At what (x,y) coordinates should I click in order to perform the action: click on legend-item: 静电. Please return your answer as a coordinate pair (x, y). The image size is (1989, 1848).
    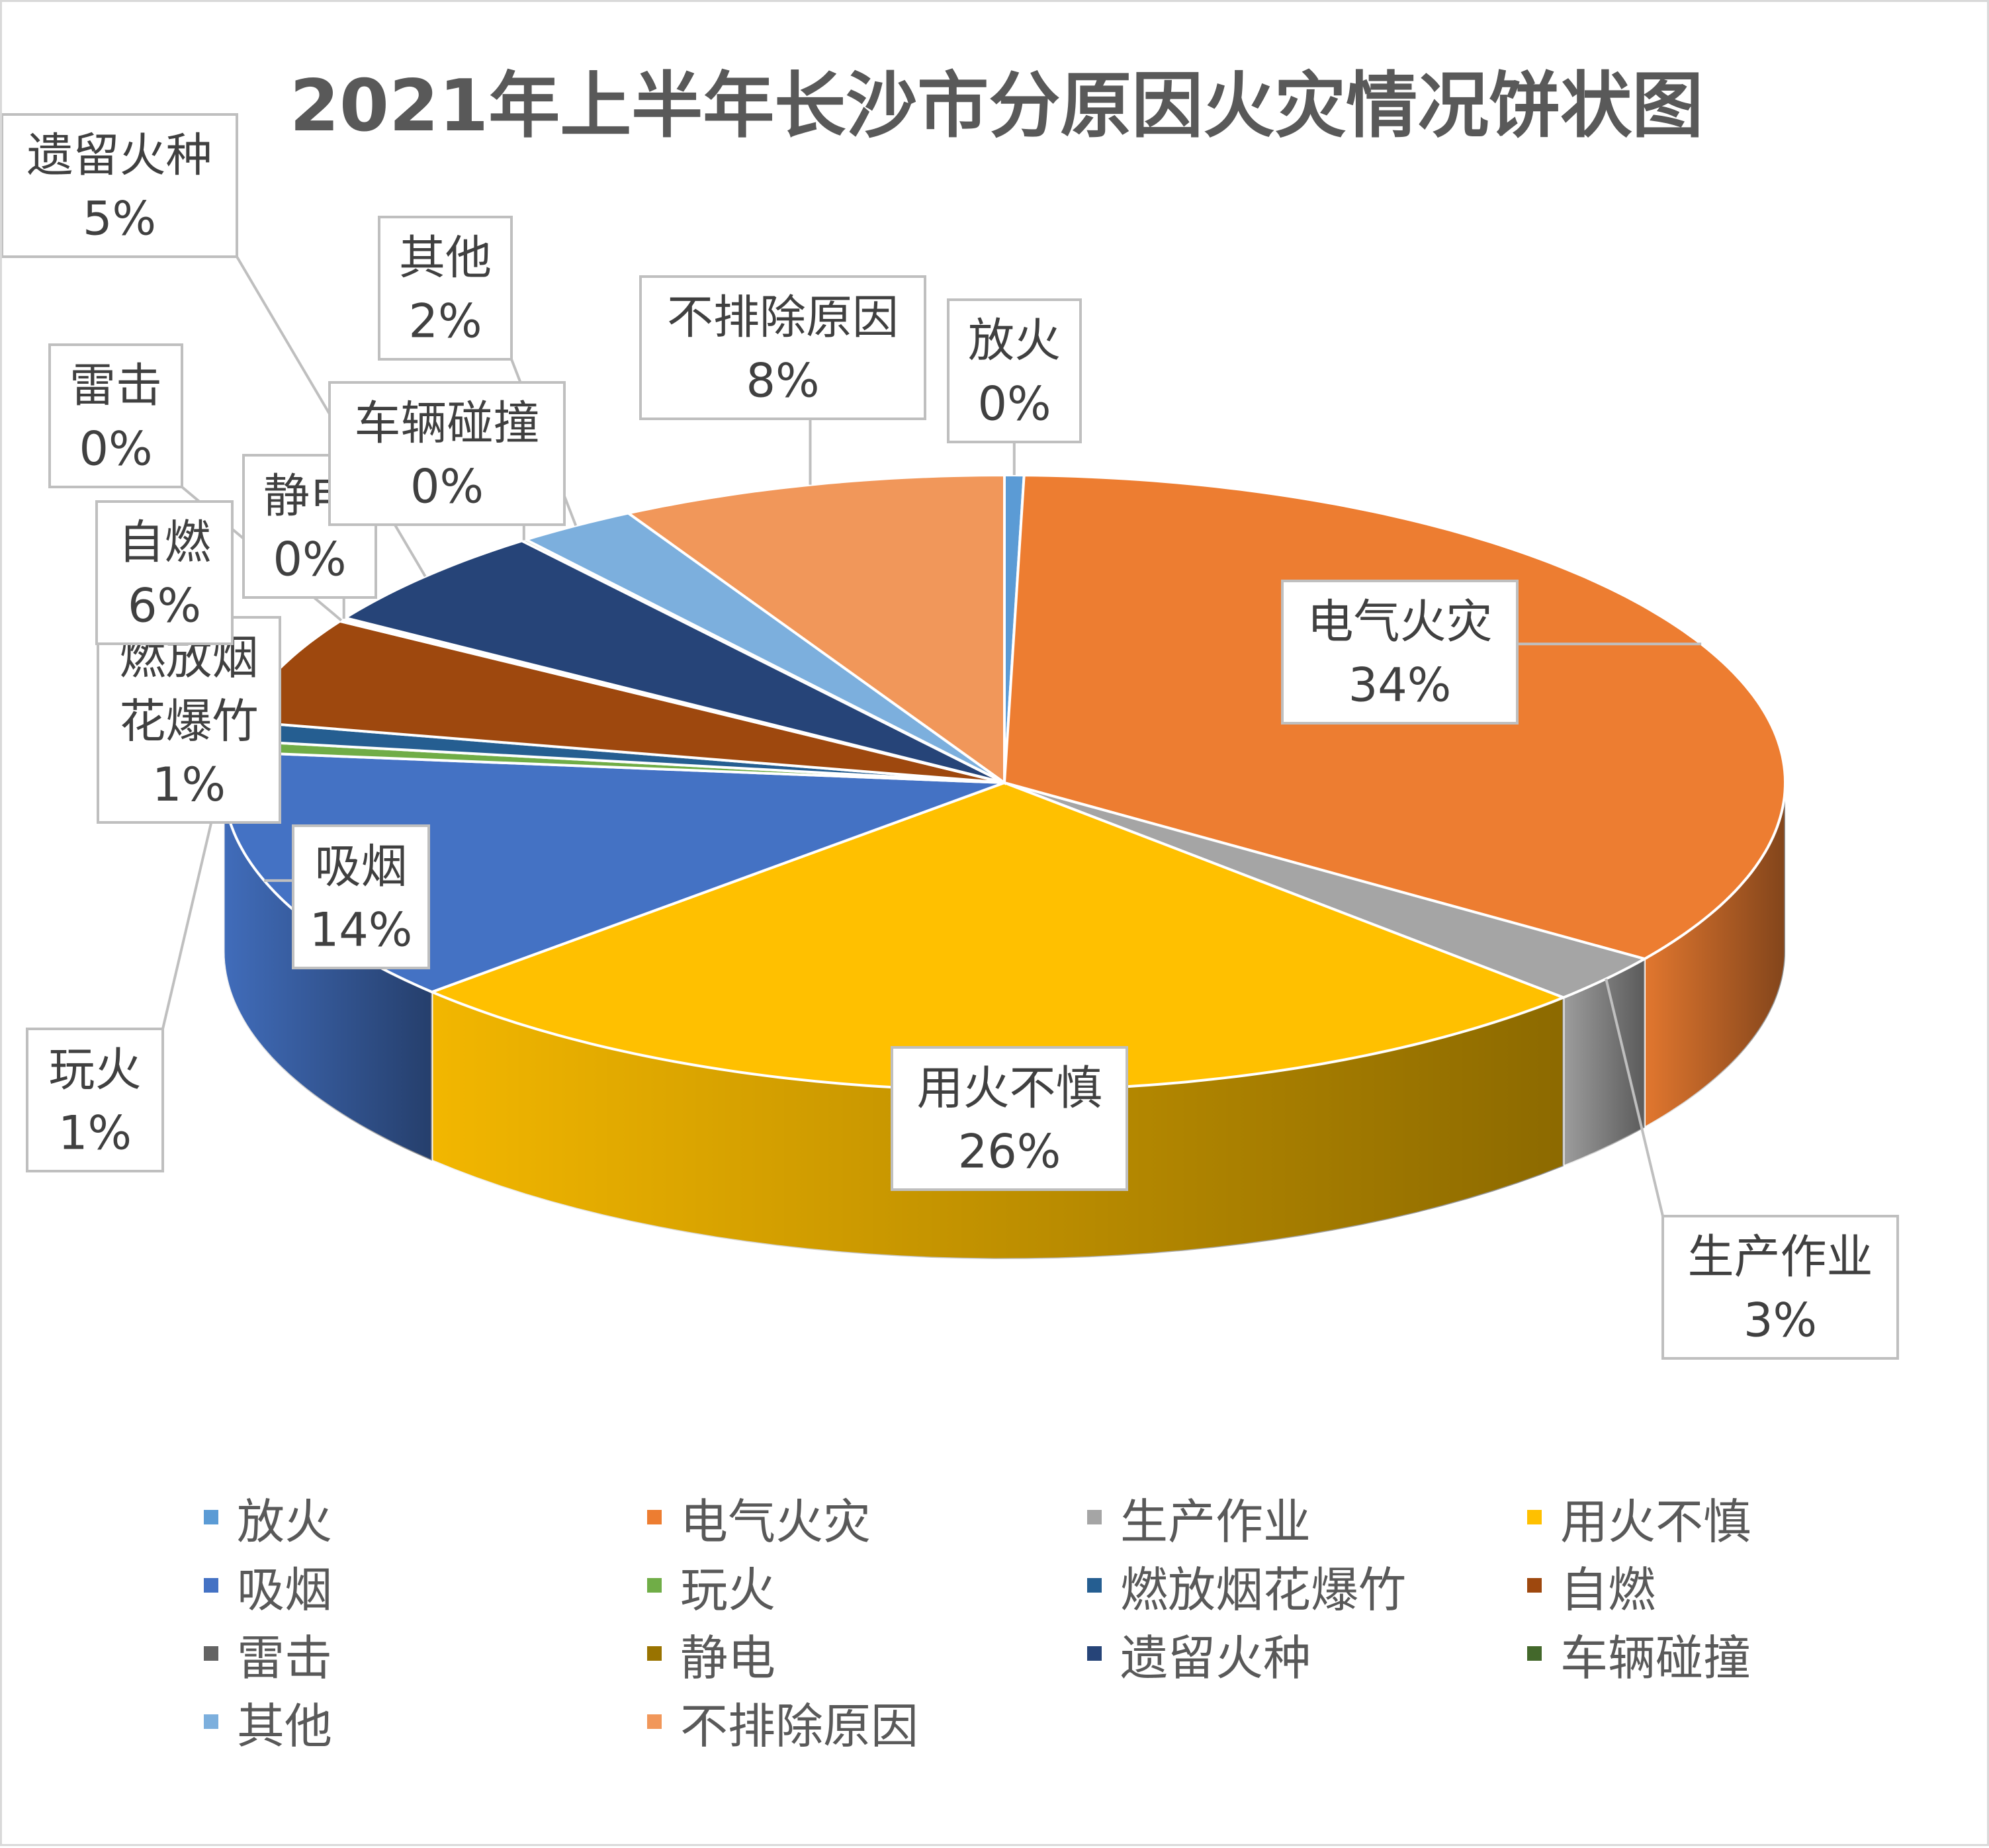
    Looking at the image, I should click on (711, 1655).